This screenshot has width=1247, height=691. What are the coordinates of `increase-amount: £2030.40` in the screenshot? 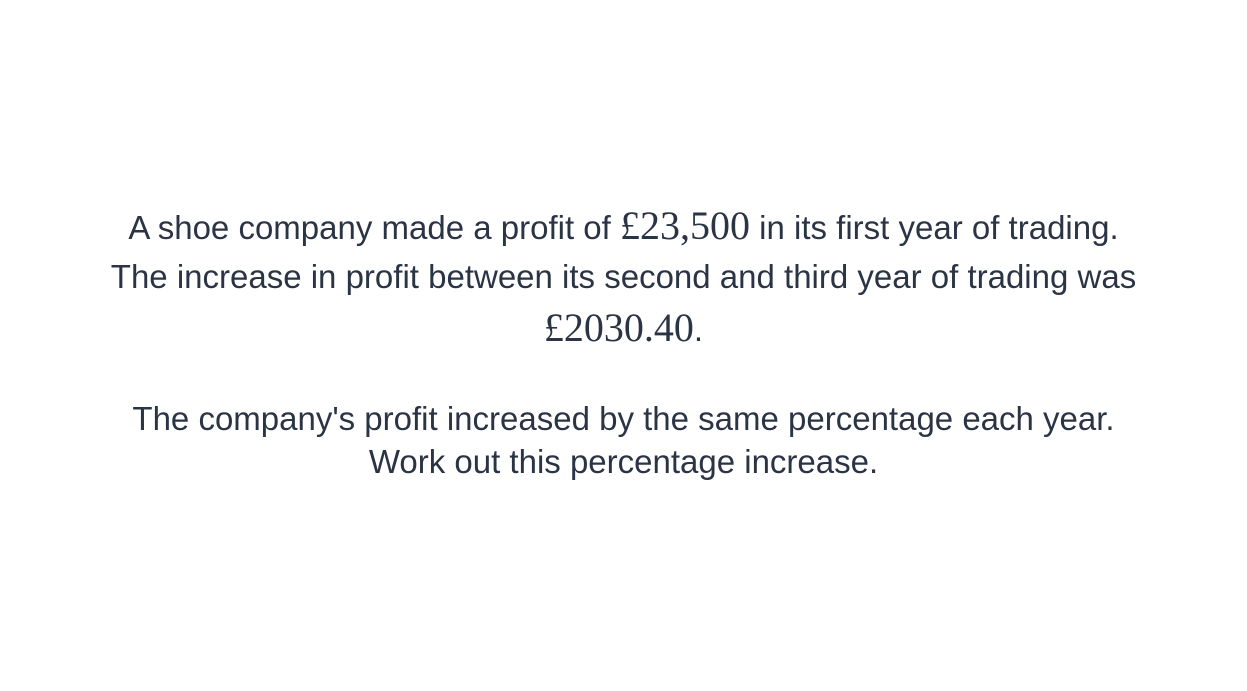 It's located at (618, 327).